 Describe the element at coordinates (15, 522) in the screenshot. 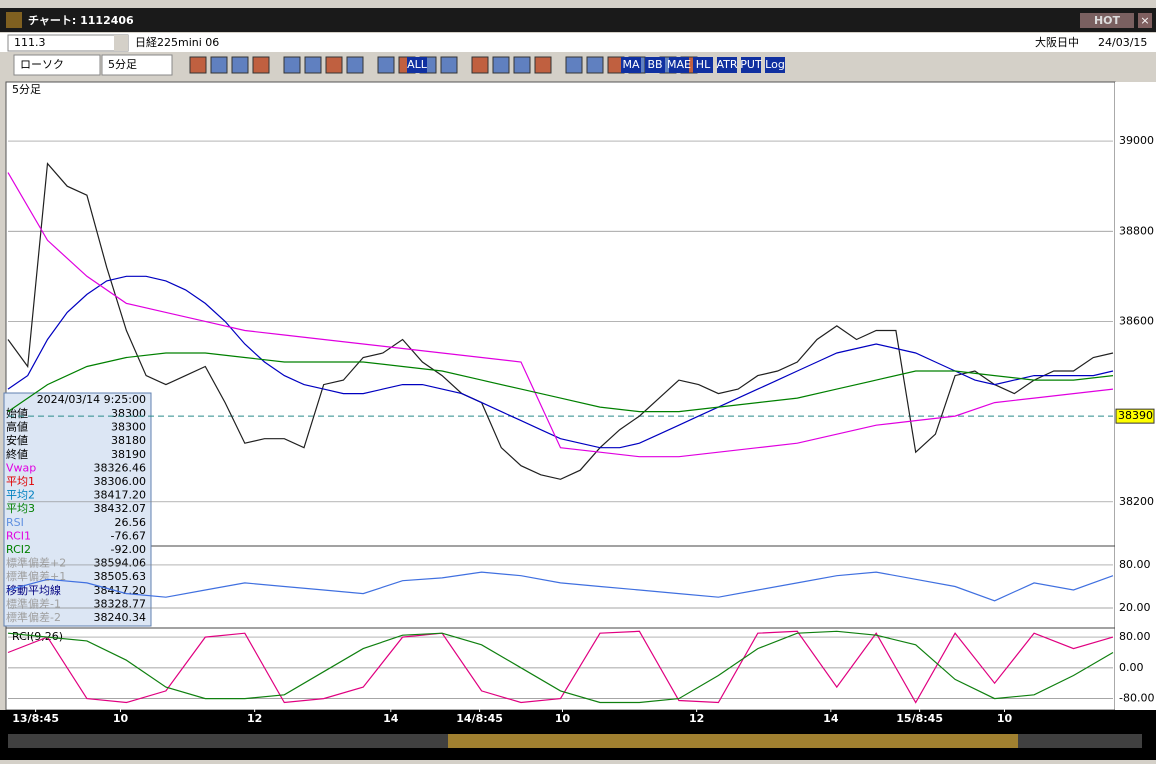

I see `info-label: RSI` at that location.